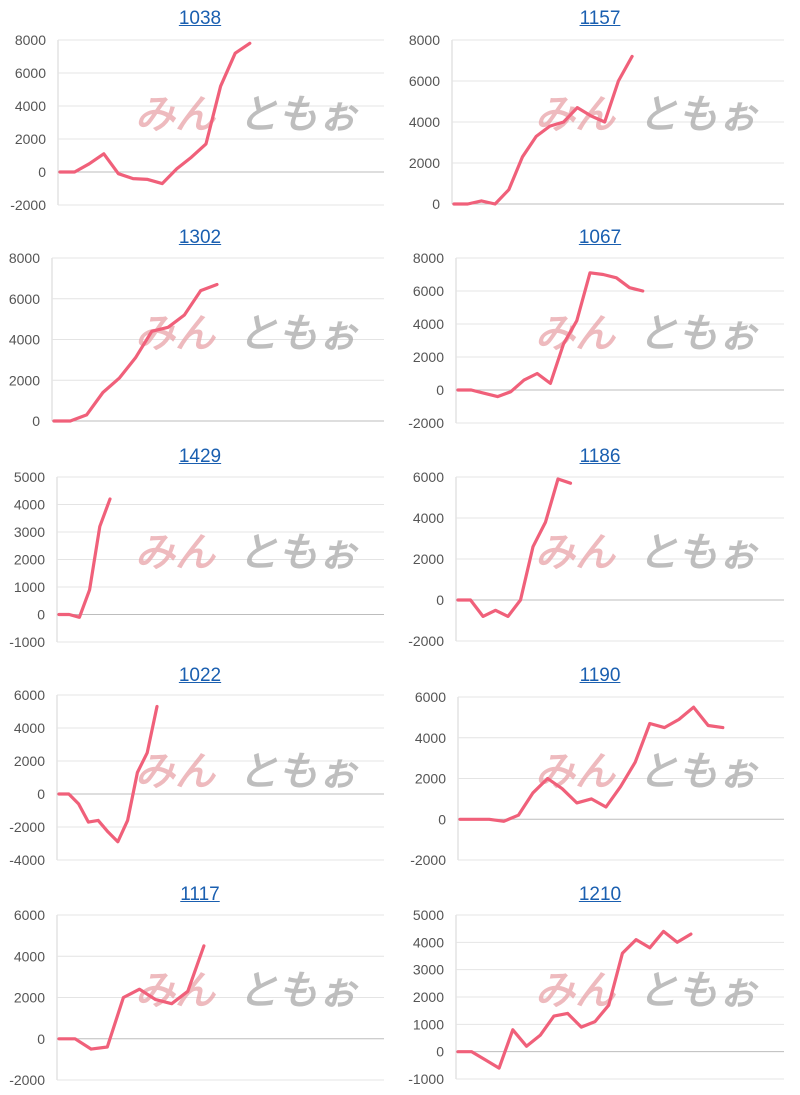 The width and height of the screenshot is (800, 1095). I want to click on chart-panel-1210: 1210 -1000 0 1000 2000 3000 4000 5000 みん ともぉ, so click(600, 985).